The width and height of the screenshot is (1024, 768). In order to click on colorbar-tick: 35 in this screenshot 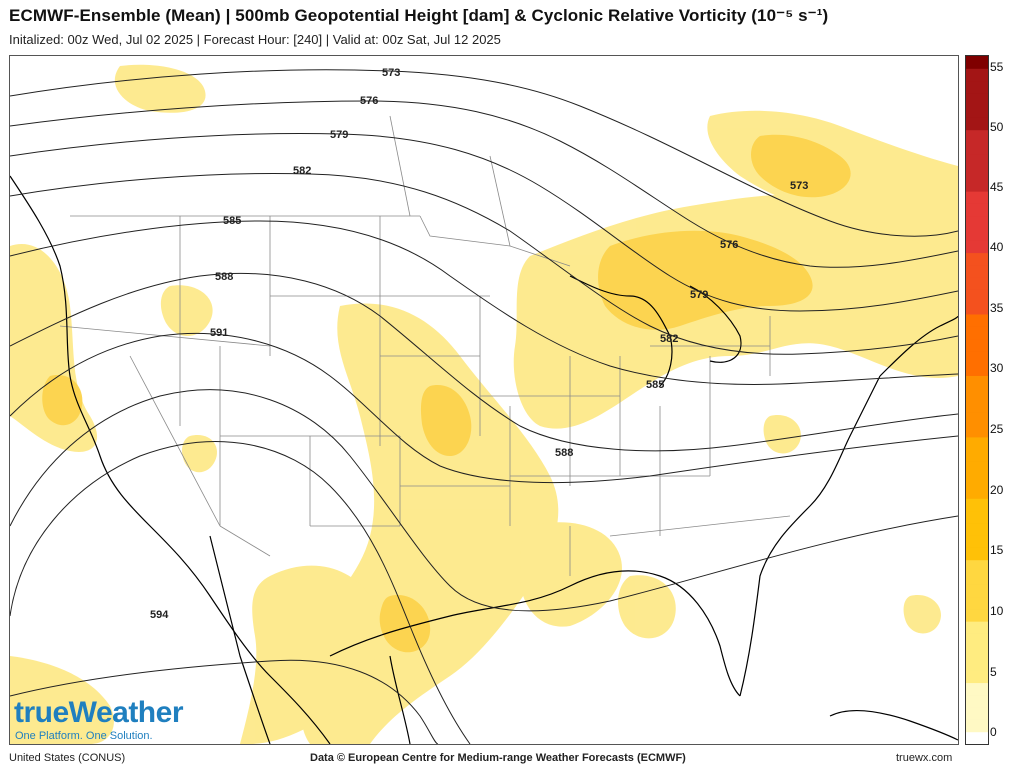, I will do `click(997, 308)`.